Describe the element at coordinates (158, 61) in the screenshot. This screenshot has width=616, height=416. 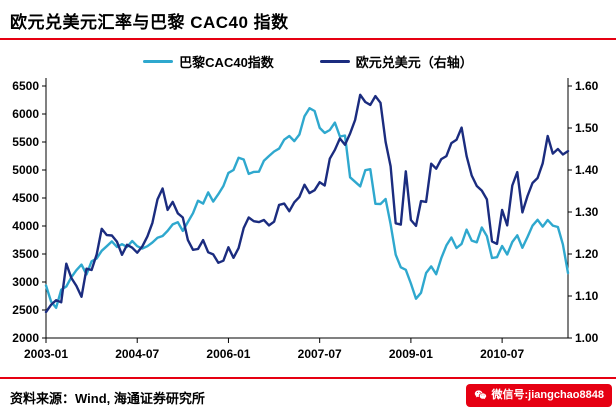
I see `cac40-line-swatch` at that location.